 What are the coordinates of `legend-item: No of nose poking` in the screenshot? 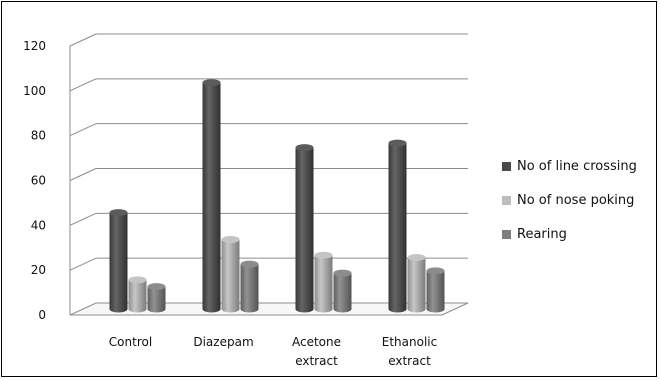 It's located at (569, 200).